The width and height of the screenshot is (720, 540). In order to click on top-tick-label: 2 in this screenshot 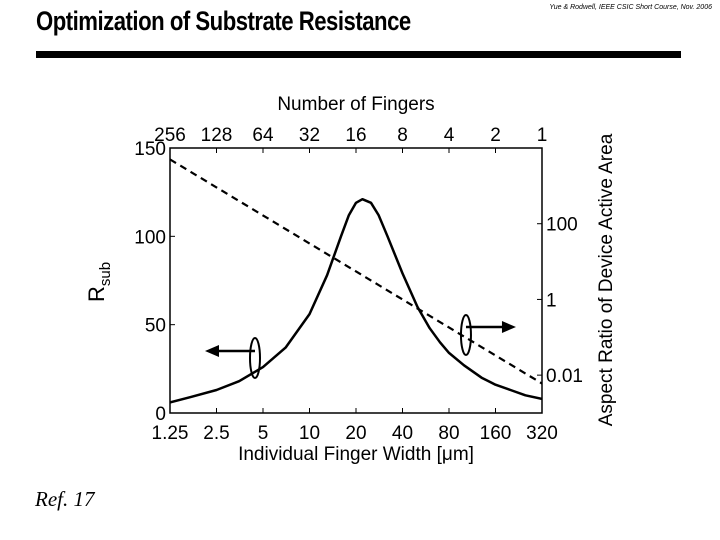, I will do `click(495, 135)`.